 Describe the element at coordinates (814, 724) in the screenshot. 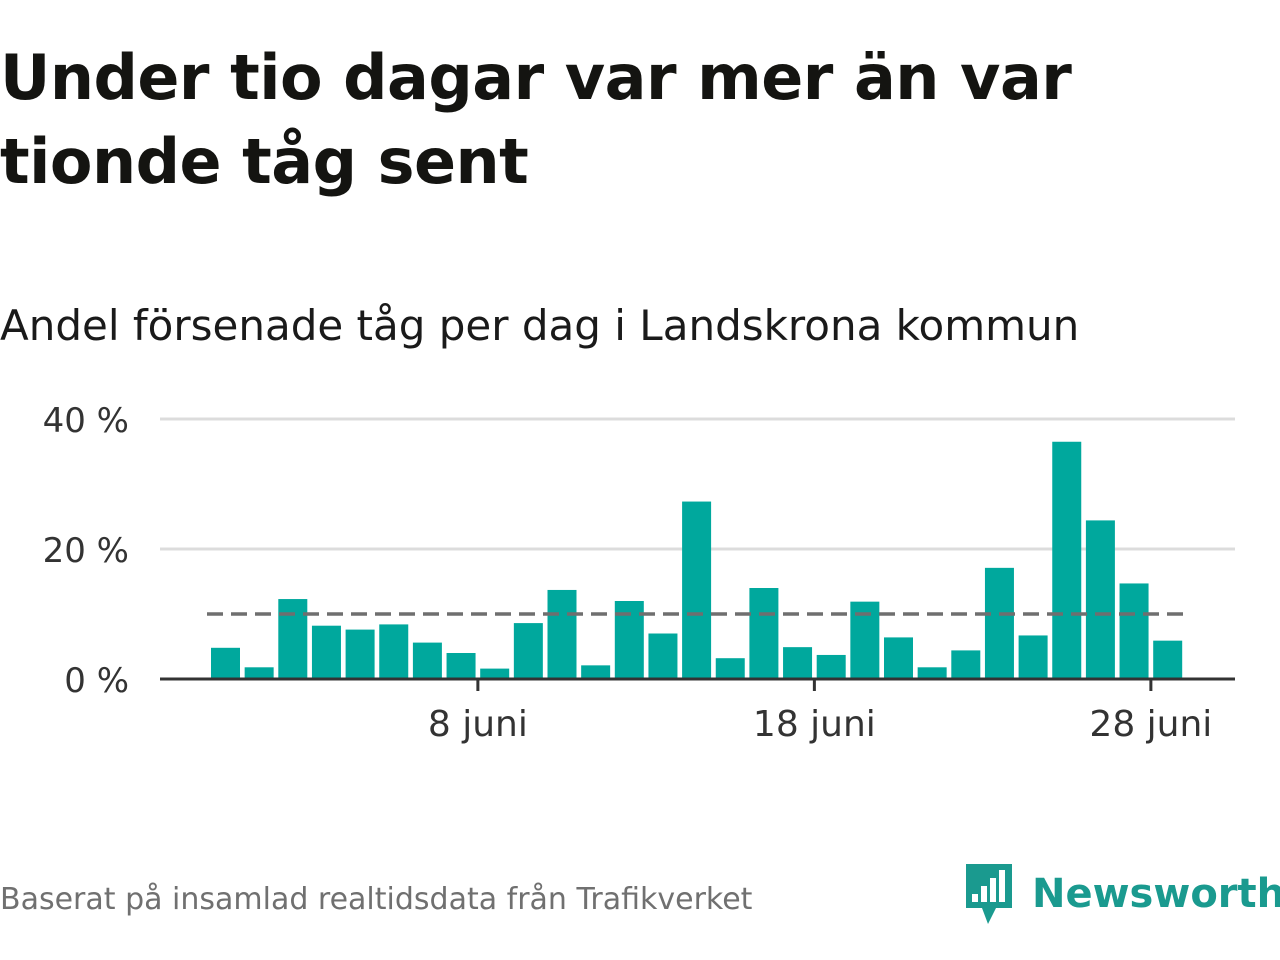

I see `x-tick-label: 18 juni` at that location.